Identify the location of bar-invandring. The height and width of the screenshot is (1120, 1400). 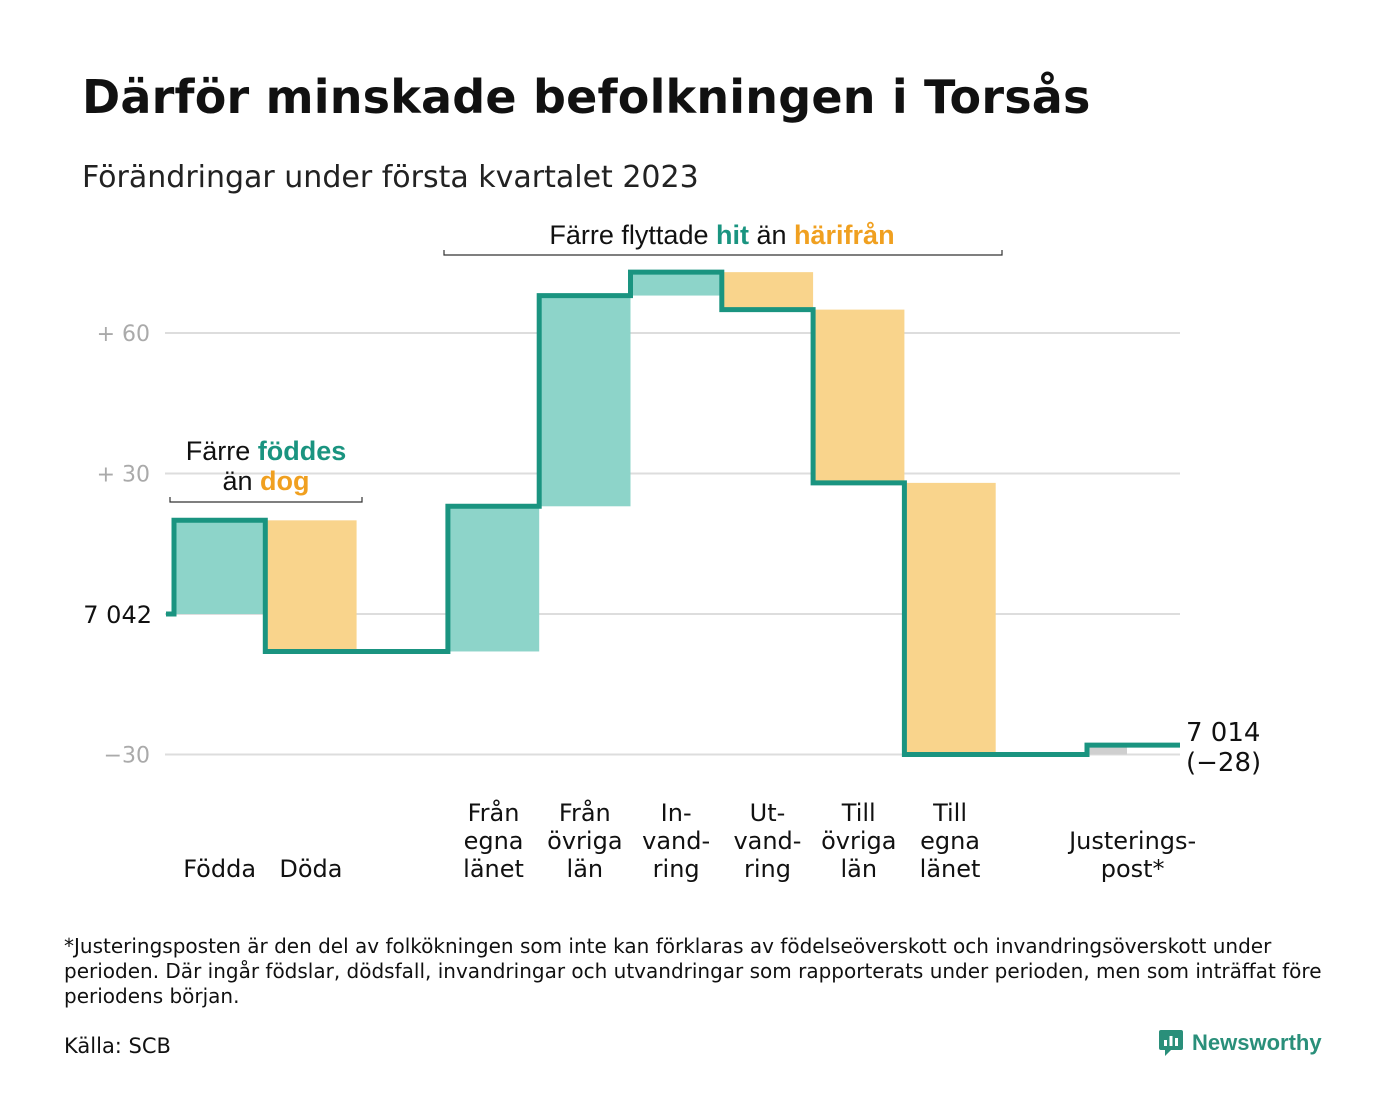
(676, 284).